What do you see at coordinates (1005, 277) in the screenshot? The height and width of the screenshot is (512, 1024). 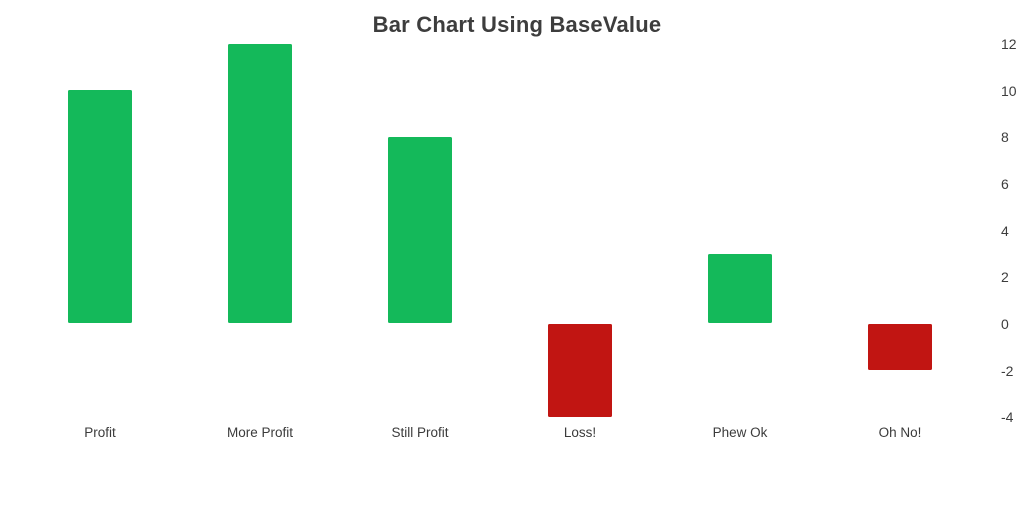 I see `y-axis-tick-label: 2` at bounding box center [1005, 277].